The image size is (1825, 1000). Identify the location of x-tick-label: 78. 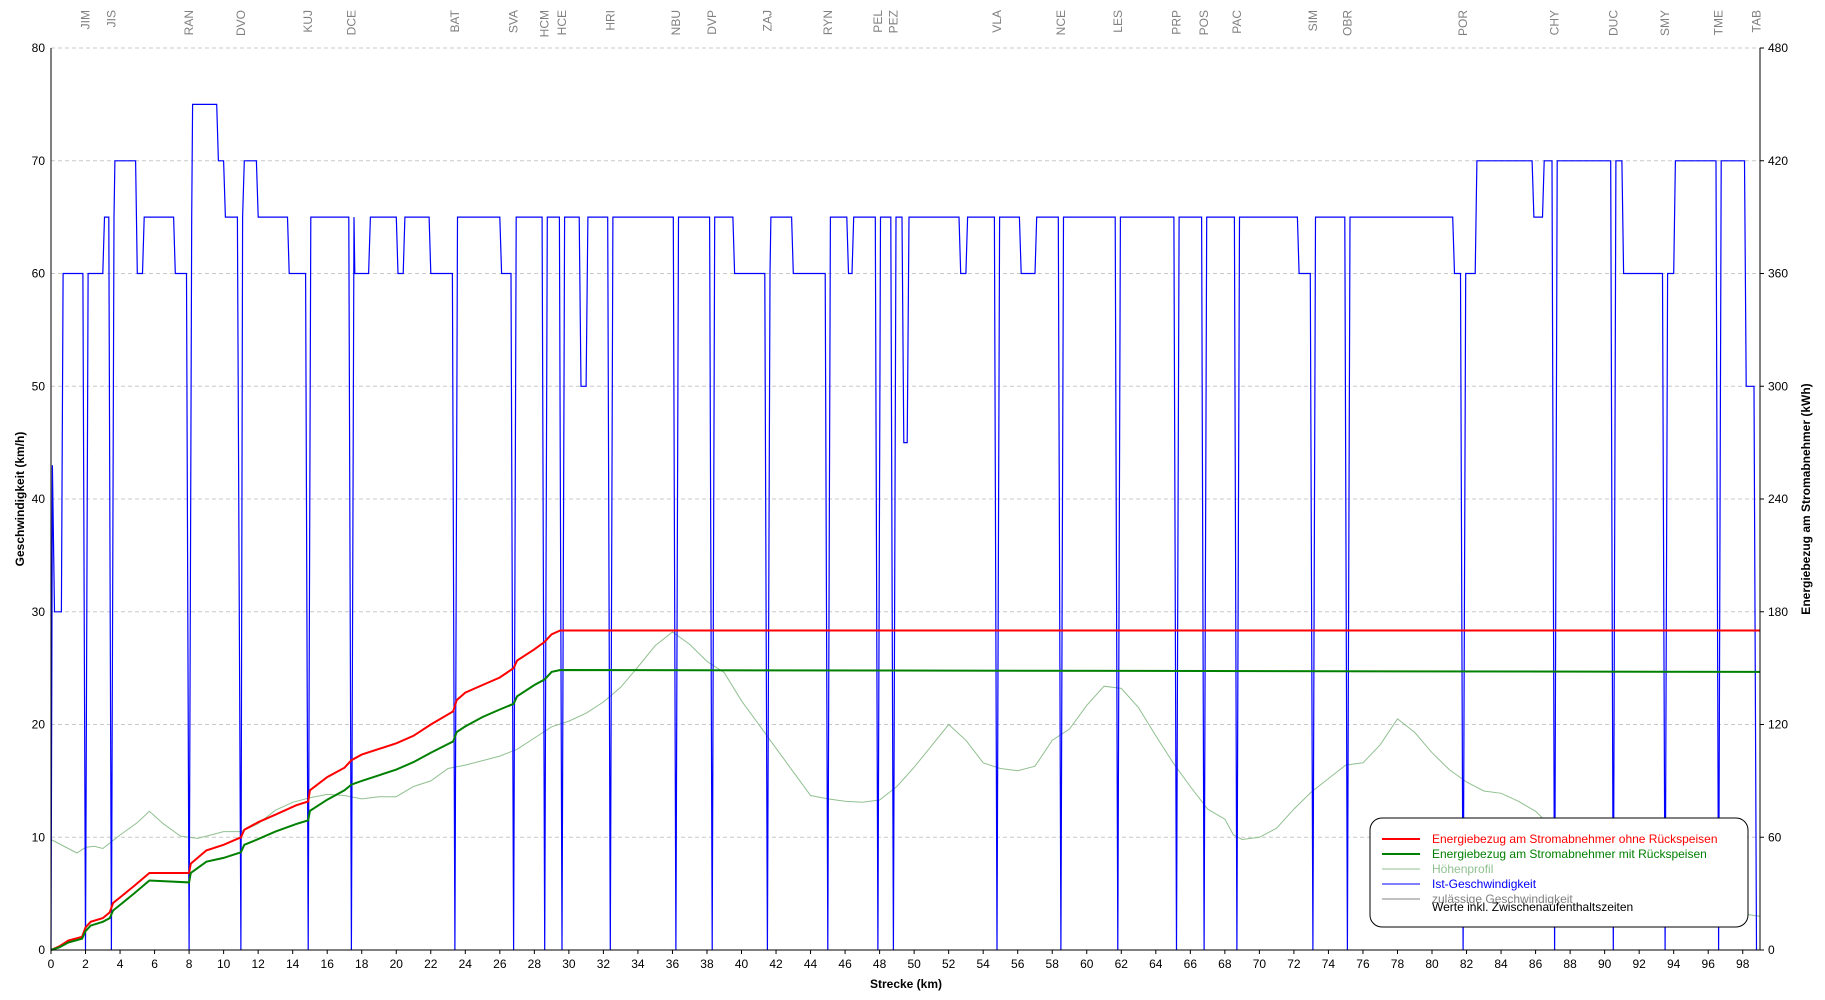
(1398, 964).